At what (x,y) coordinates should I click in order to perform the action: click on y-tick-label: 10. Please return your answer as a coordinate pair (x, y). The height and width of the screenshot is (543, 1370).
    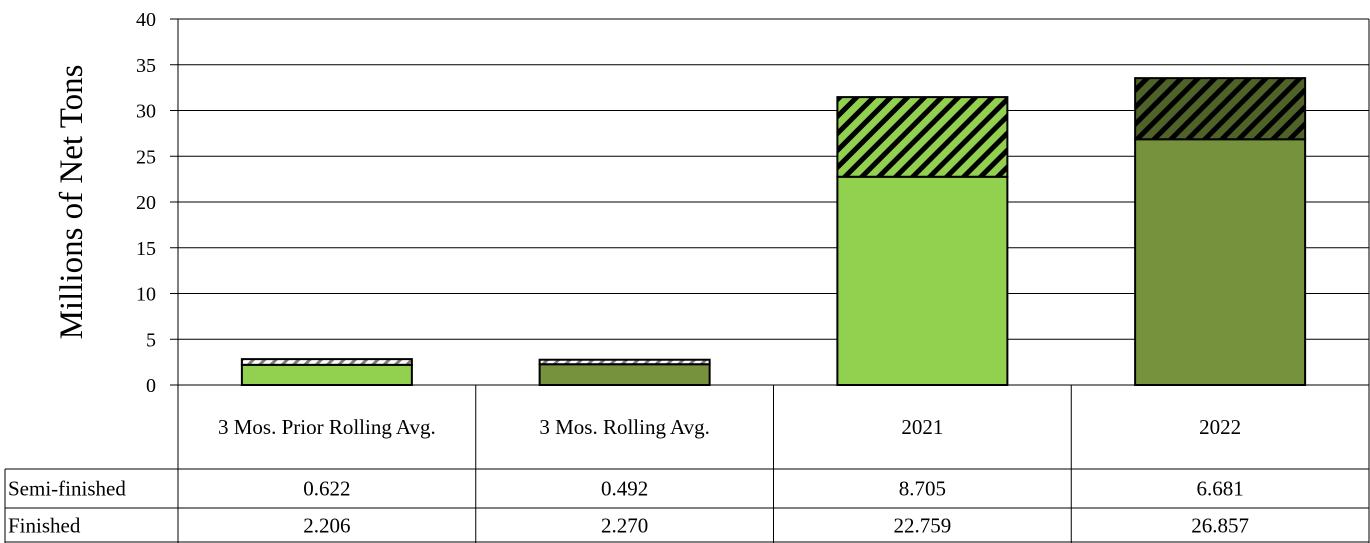
    Looking at the image, I should click on (146, 295).